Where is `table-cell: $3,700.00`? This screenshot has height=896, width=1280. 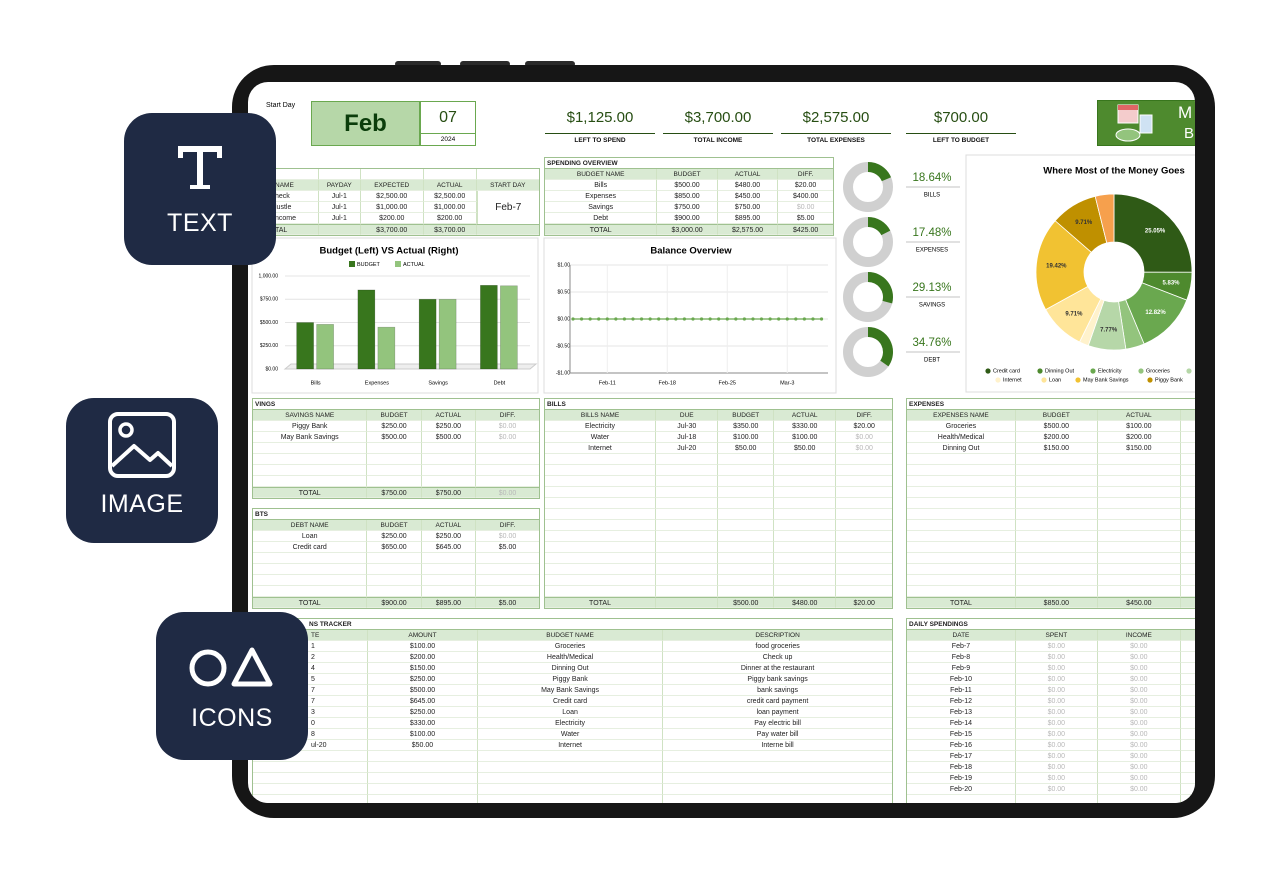
table-cell: $3,700.00 is located at coordinates (450, 229).